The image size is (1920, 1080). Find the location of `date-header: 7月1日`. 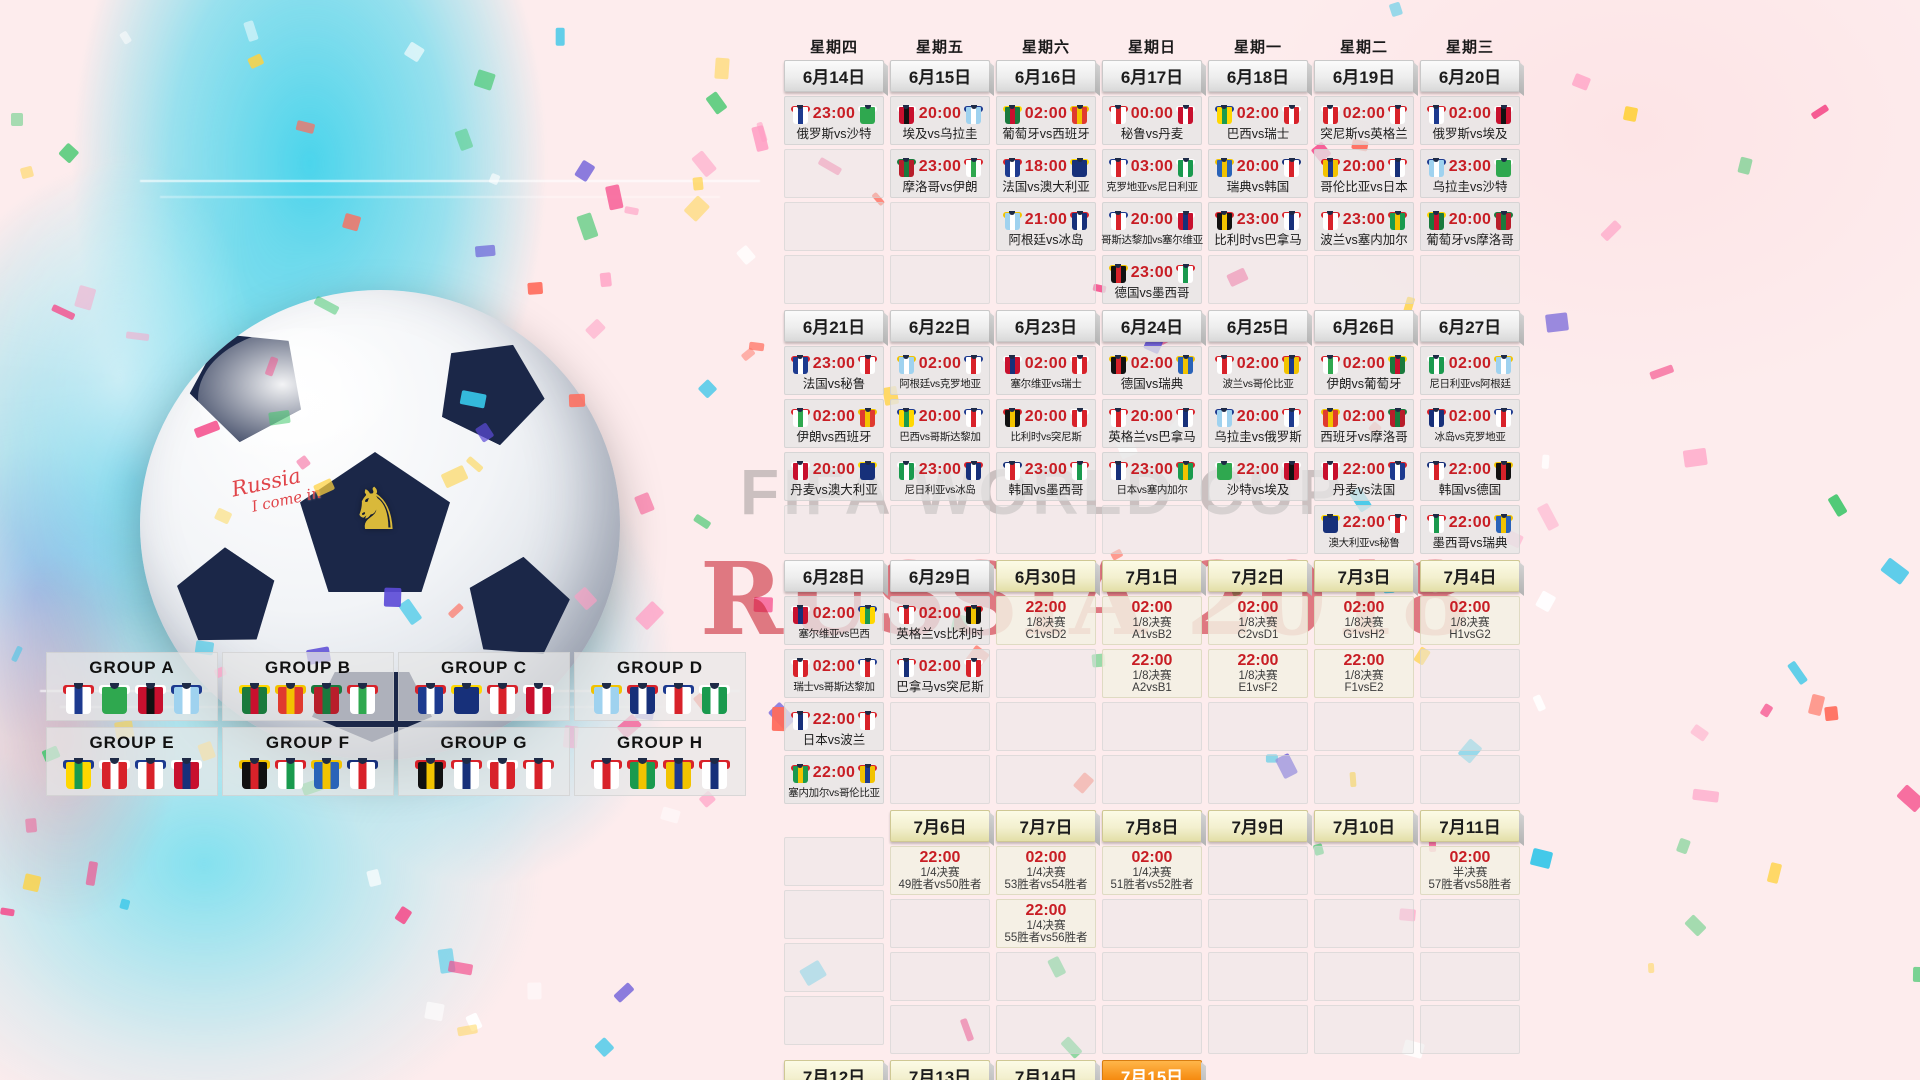

date-header: 7月1日 is located at coordinates (1152, 576).